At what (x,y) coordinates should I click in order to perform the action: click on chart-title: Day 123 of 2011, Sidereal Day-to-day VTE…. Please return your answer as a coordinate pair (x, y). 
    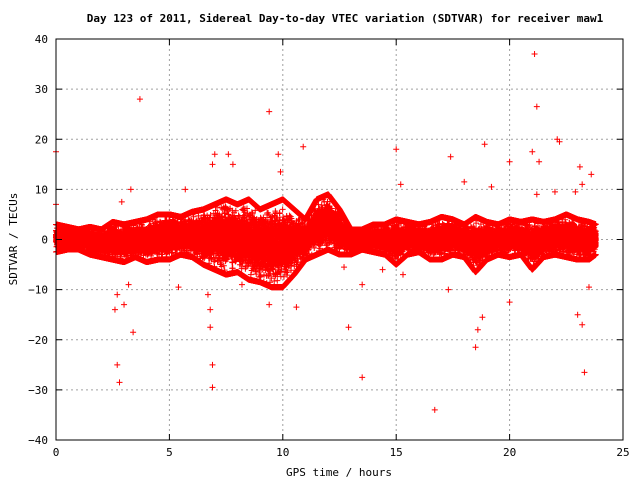
    Looking at the image, I should click on (345, 18).